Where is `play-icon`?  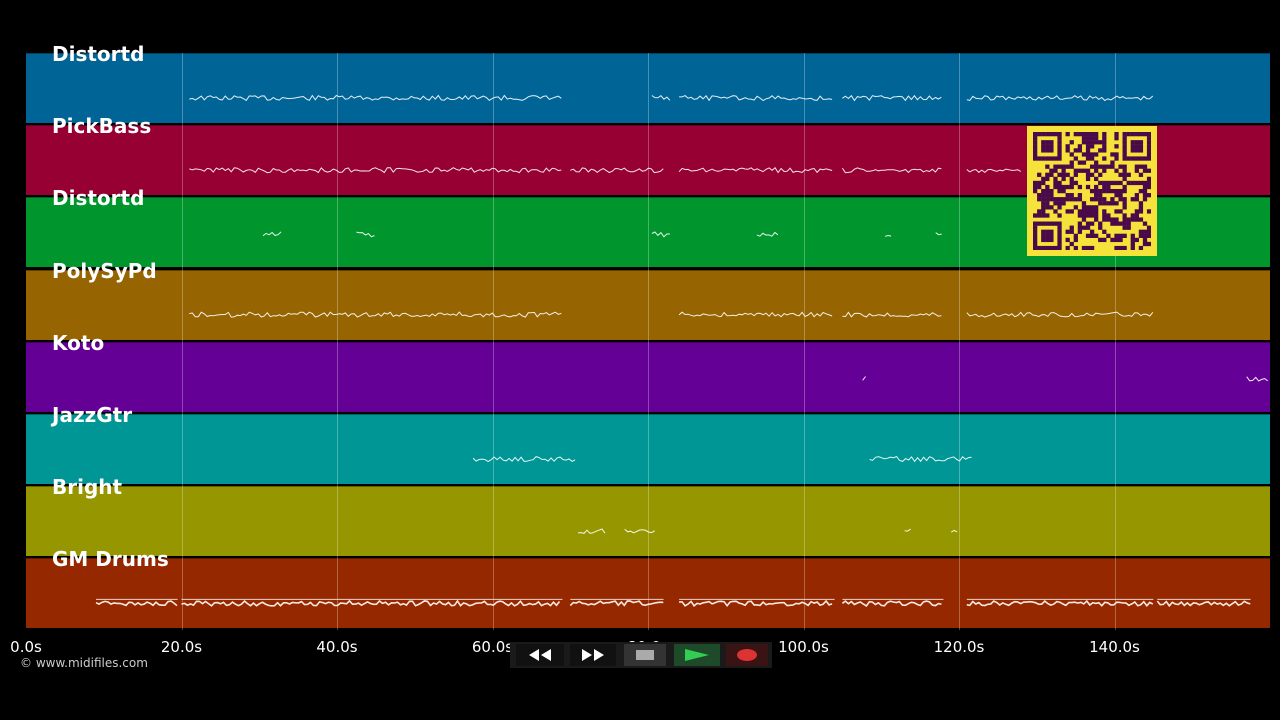 play-icon is located at coordinates (697, 655).